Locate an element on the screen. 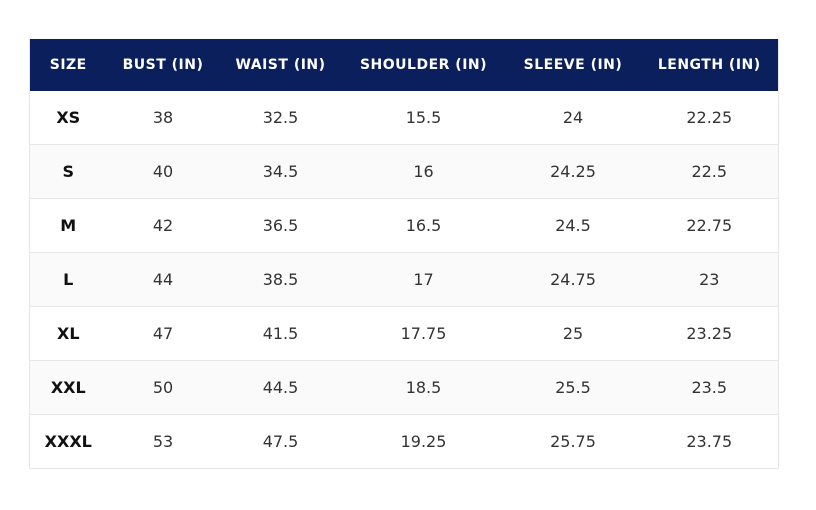  value-cell: 24.25 is located at coordinates (573, 171).